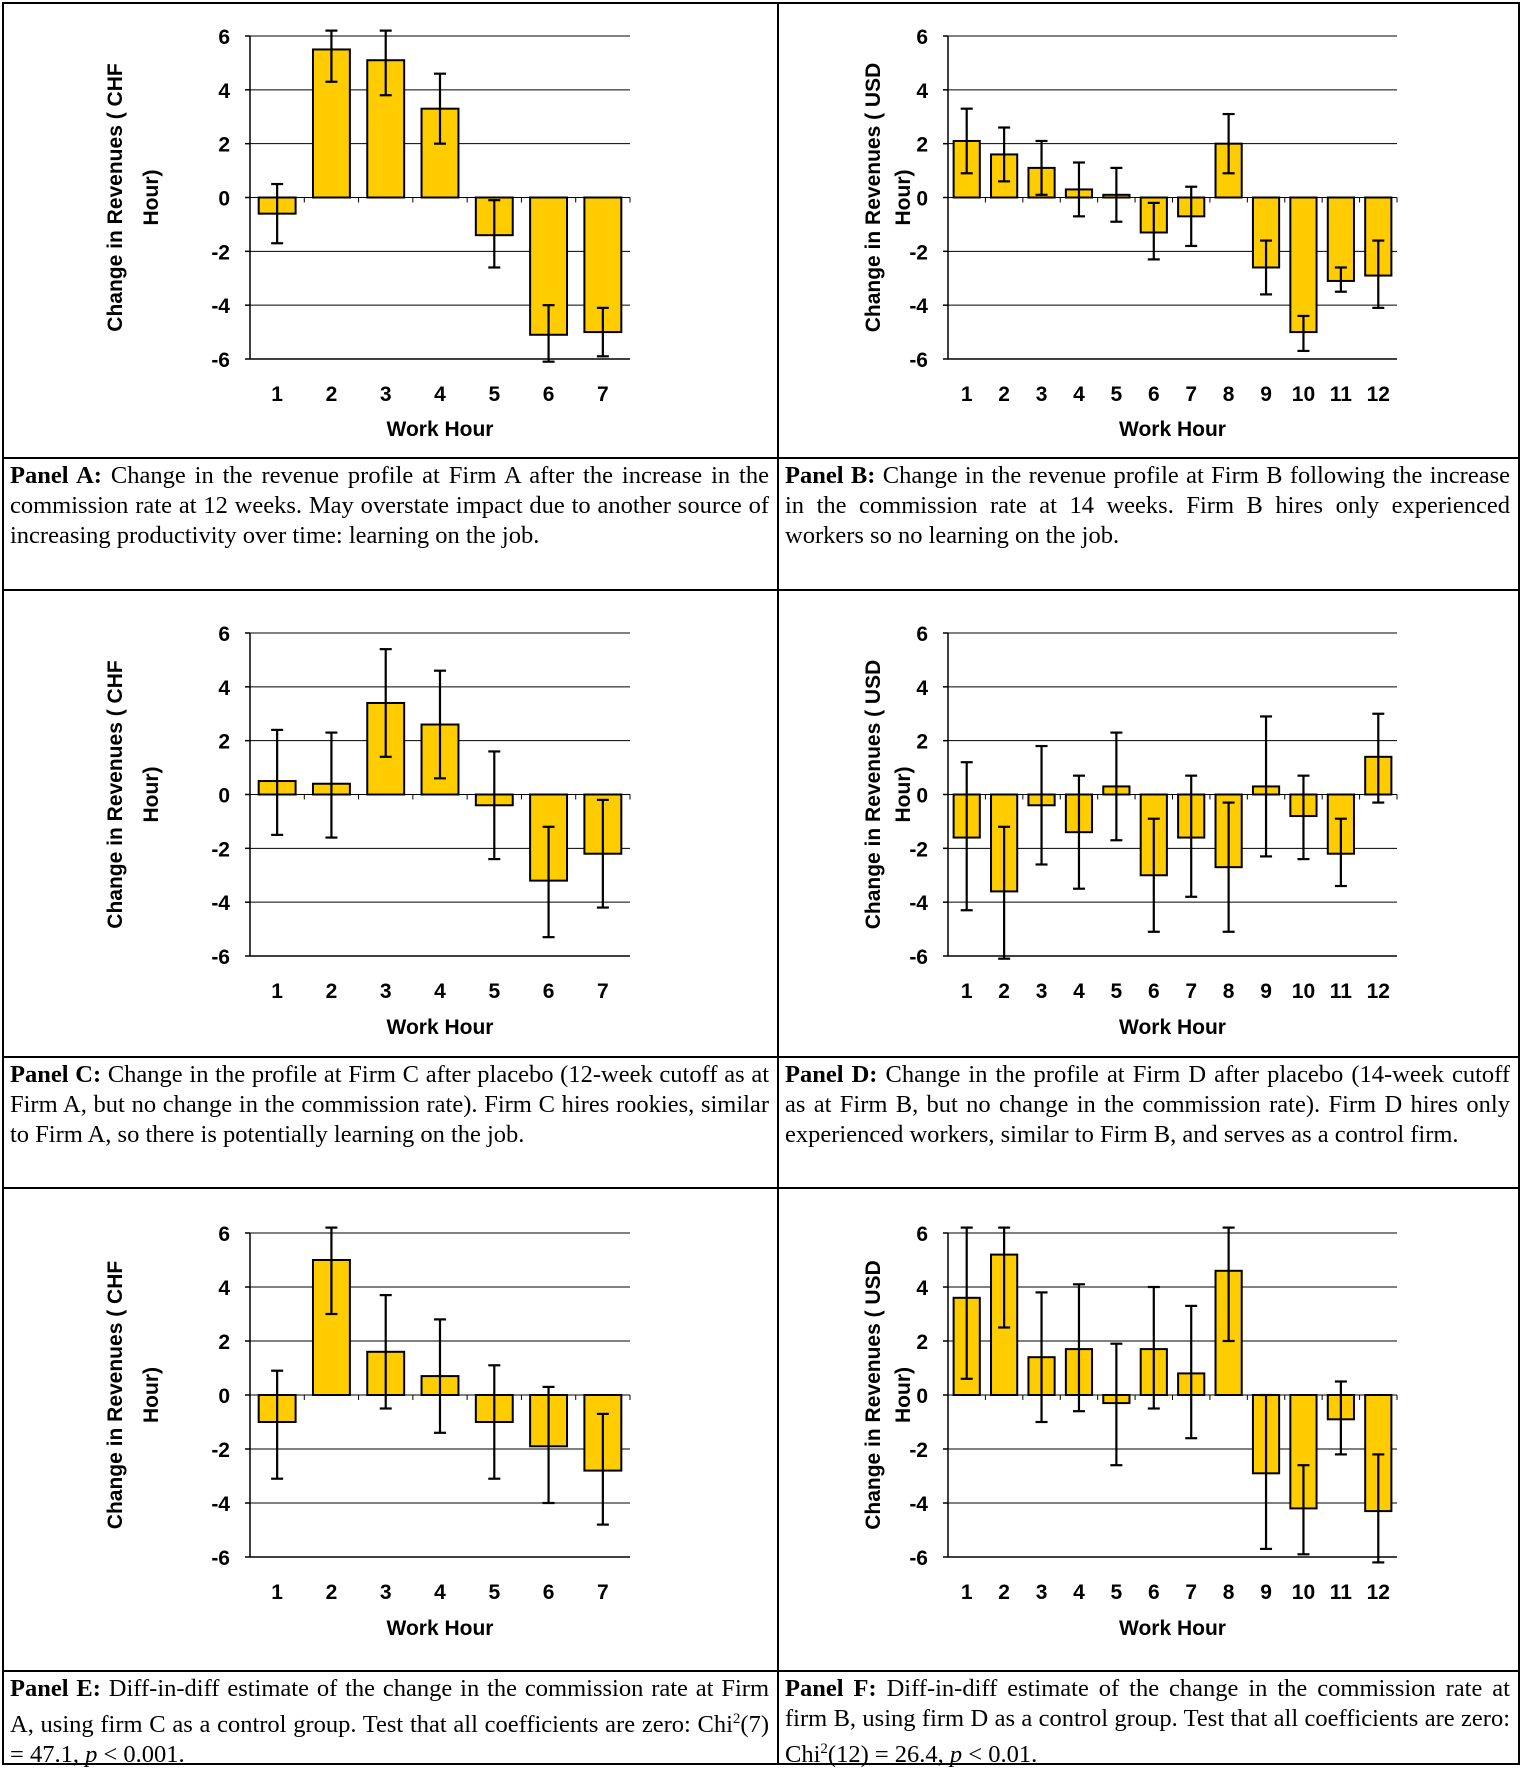 This screenshot has height=1770, width=1524. What do you see at coordinates (967, 991) in the screenshot?
I see `panel-d-x-tick-label: 1` at bounding box center [967, 991].